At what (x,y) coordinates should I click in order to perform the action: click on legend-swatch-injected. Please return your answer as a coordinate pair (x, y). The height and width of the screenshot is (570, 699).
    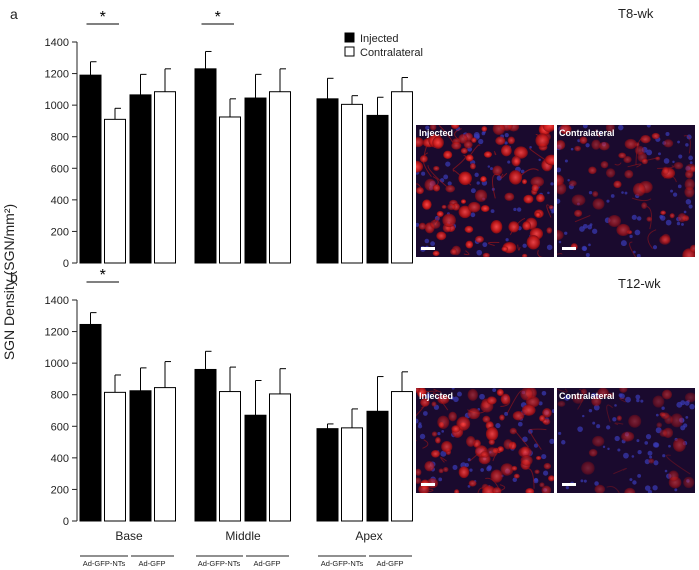
    Looking at the image, I should click on (349, 37).